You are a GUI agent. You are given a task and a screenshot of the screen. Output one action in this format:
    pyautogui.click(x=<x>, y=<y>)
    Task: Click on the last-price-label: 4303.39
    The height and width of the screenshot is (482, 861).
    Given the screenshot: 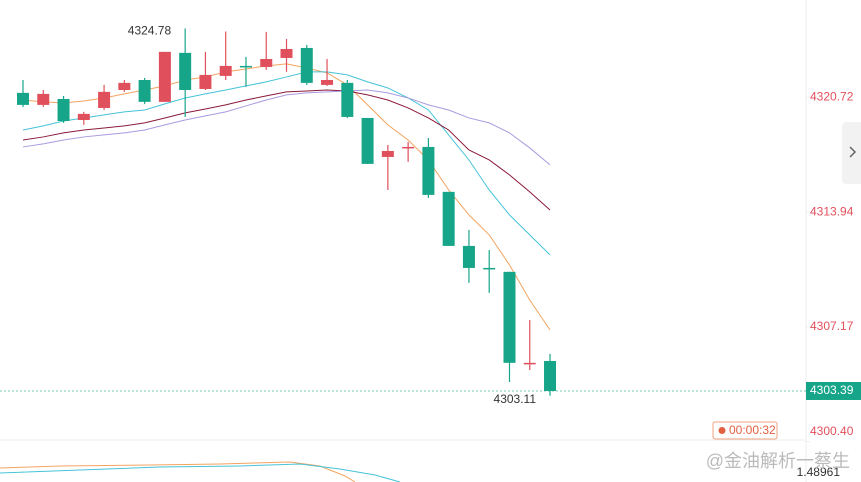 What is the action you would take?
    pyautogui.click(x=832, y=390)
    